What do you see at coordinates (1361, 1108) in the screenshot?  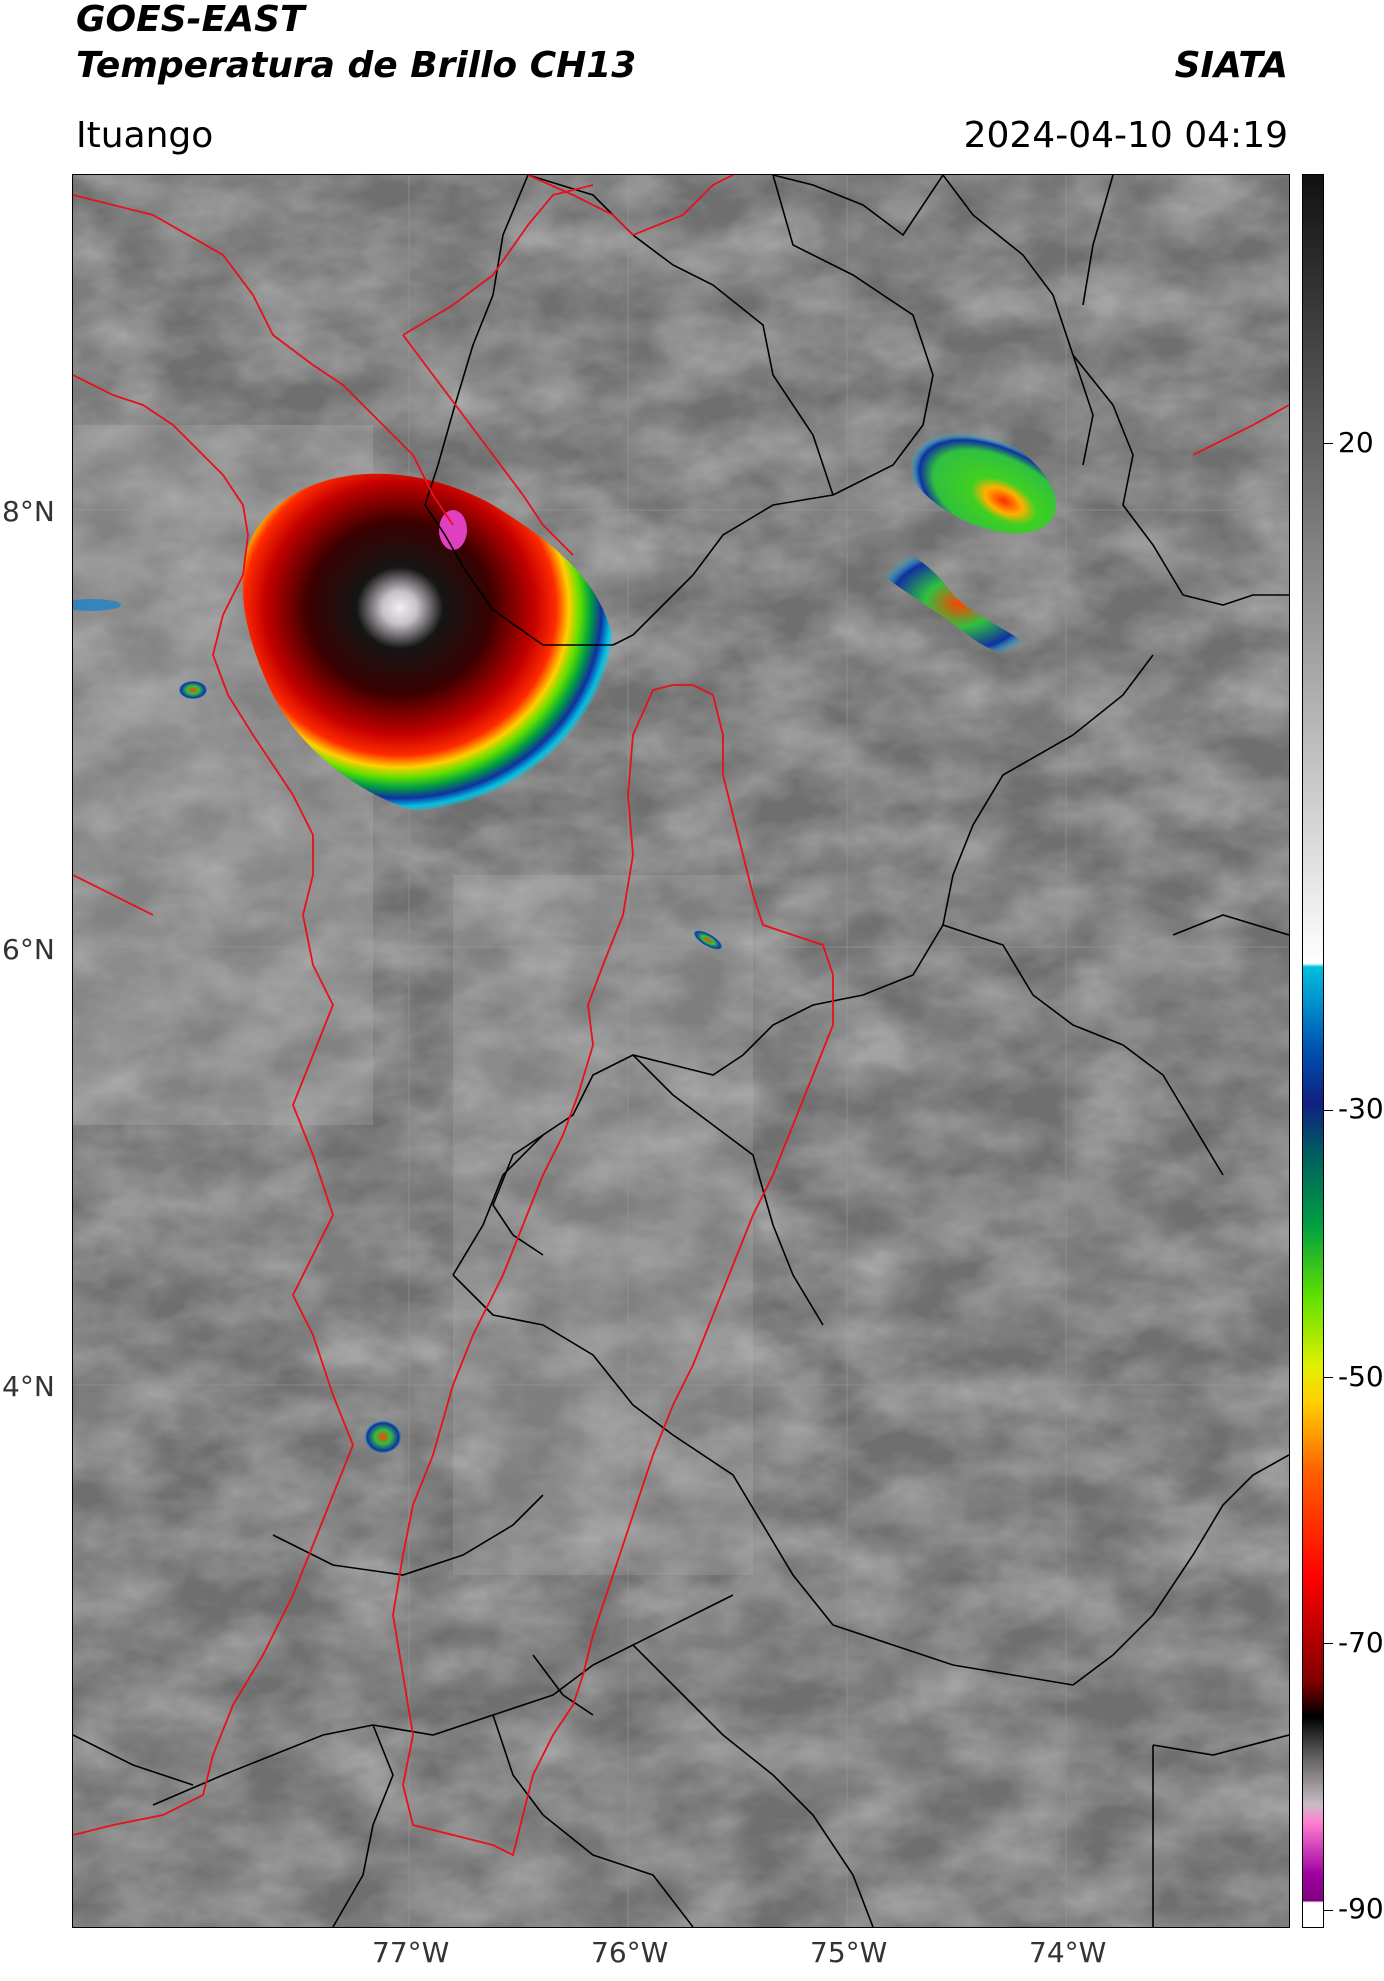 I see `colorbar-tick-minus30: -30` at bounding box center [1361, 1108].